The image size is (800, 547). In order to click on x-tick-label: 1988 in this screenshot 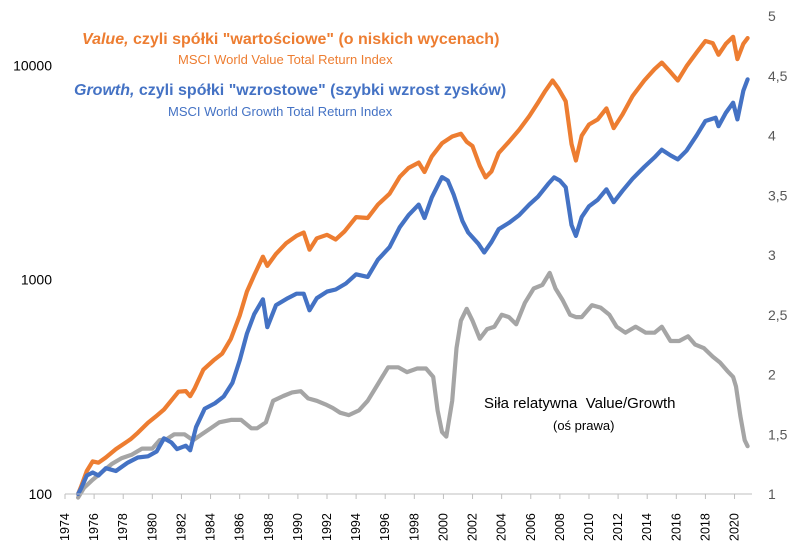, I will do `click(269, 527)`.